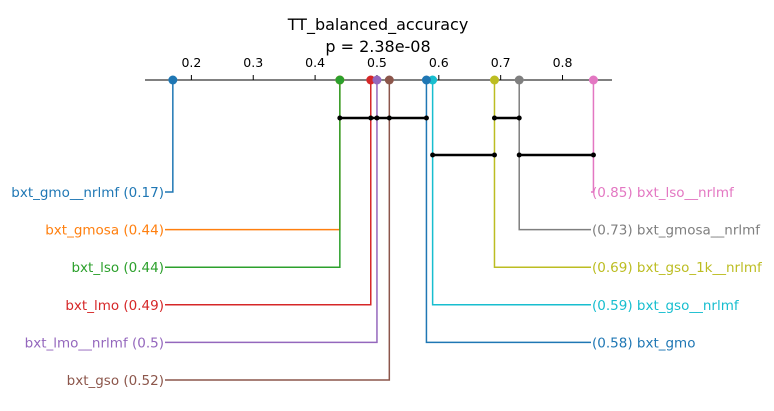 The height and width of the screenshot is (411, 774). What do you see at coordinates (191, 62) in the screenshot?
I see `axis-tick-label: 0.2` at bounding box center [191, 62].